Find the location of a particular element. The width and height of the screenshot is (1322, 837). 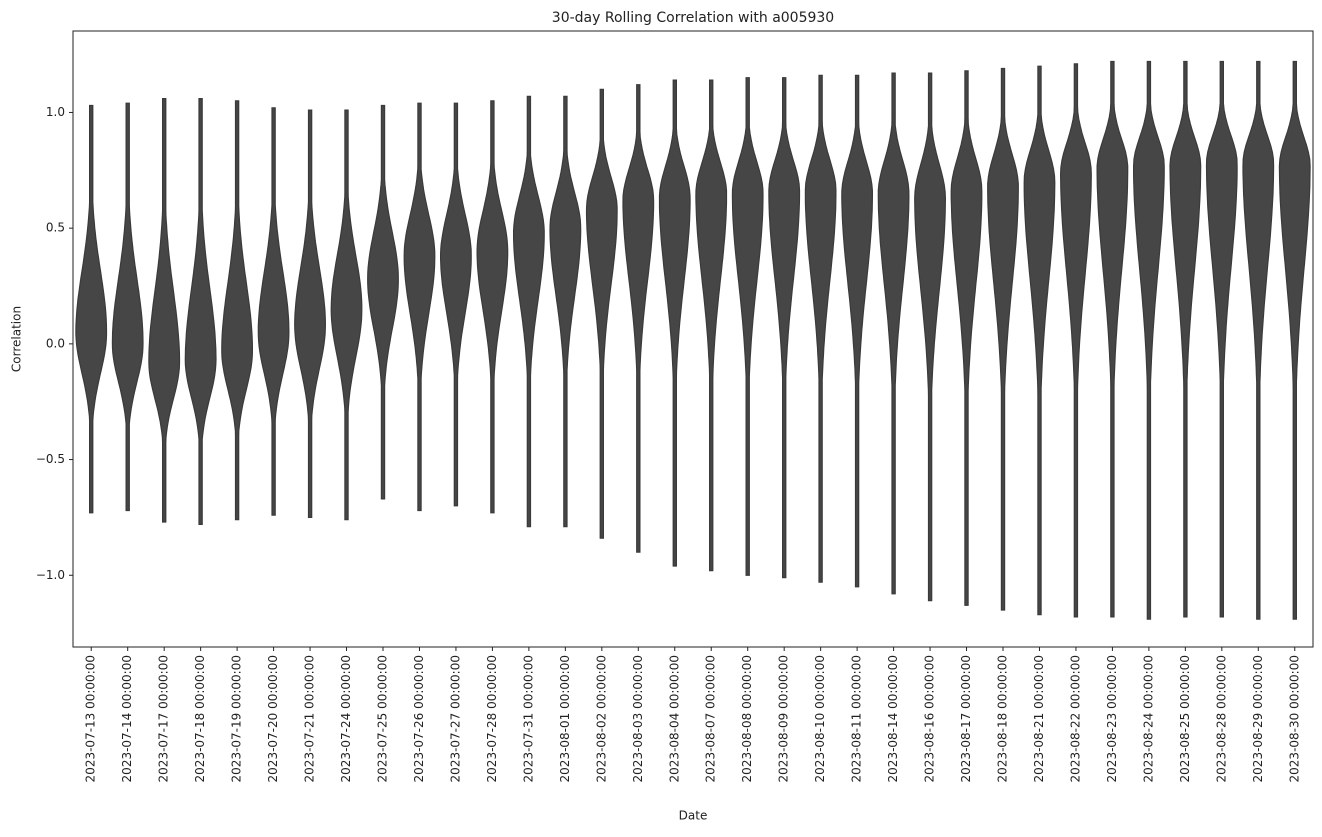

y-tick-label: −0.5 is located at coordinates (50, 459).